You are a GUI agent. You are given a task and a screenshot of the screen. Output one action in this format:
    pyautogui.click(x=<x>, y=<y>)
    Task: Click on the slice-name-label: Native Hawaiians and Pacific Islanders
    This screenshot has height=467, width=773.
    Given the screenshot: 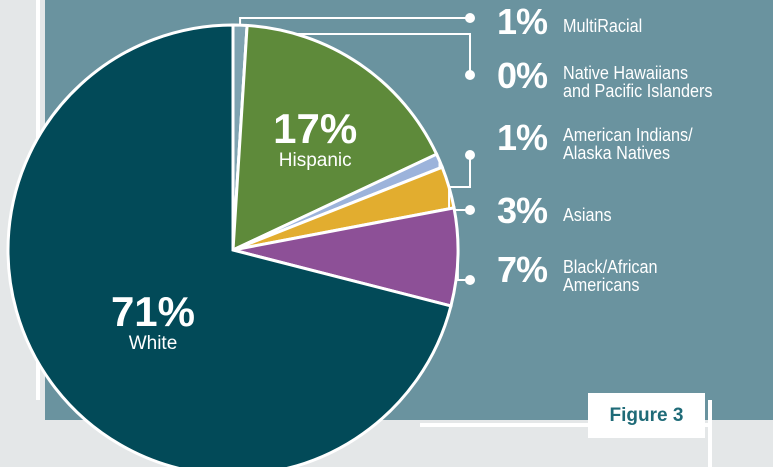 What is the action you would take?
    pyautogui.click(x=638, y=82)
    